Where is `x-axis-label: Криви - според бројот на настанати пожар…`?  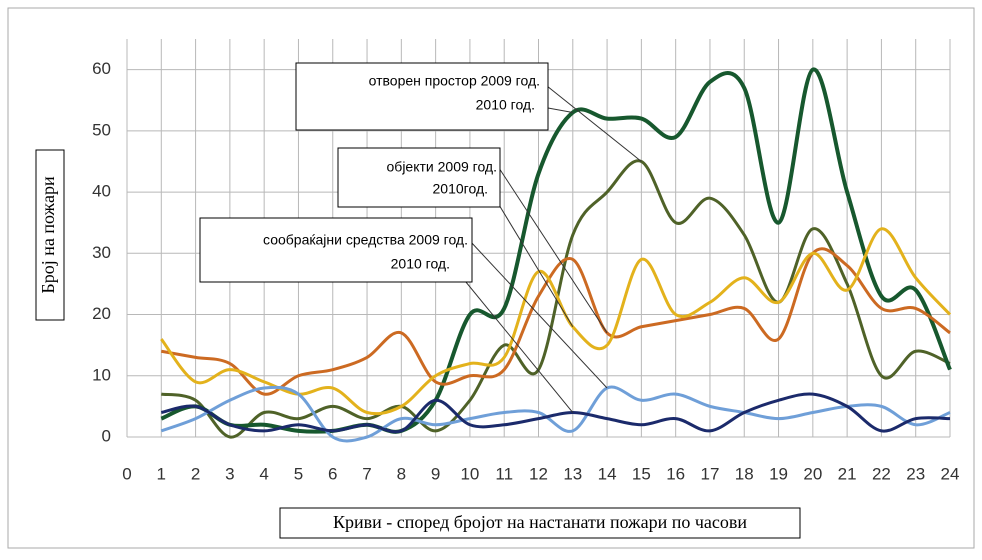 x-axis-label: Криви - според бројот на настанати пожар… is located at coordinates (540, 522).